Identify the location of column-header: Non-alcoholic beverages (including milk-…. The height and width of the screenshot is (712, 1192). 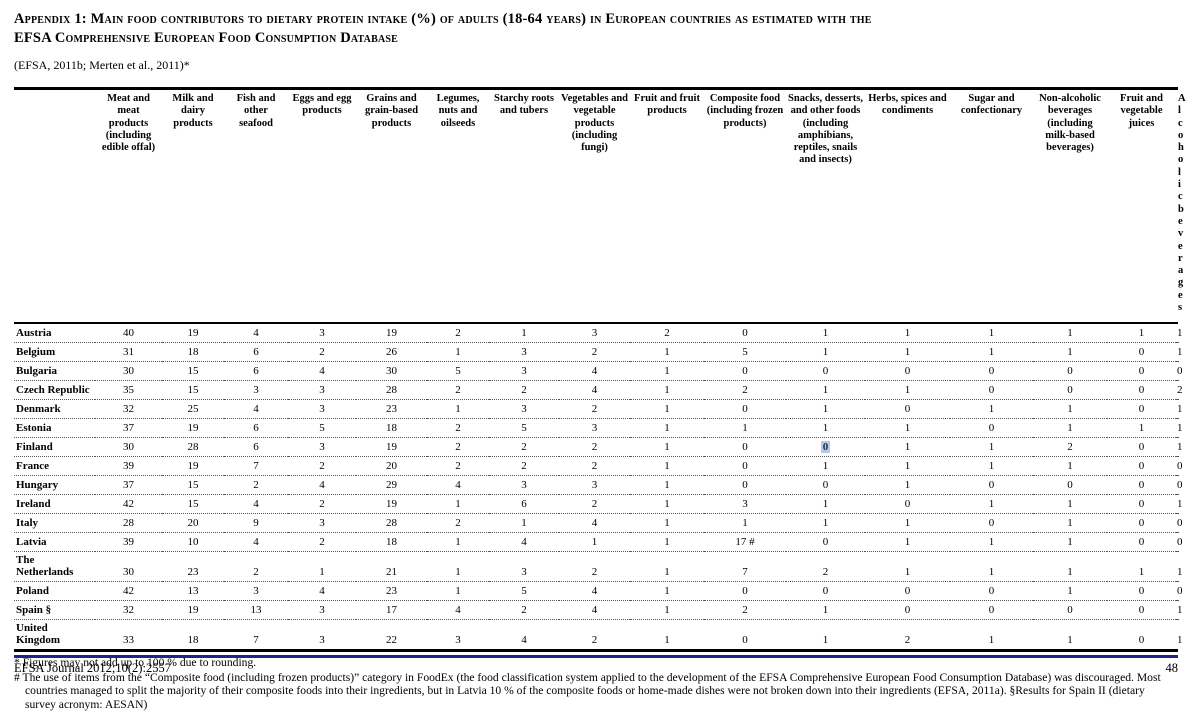
(1070, 123).